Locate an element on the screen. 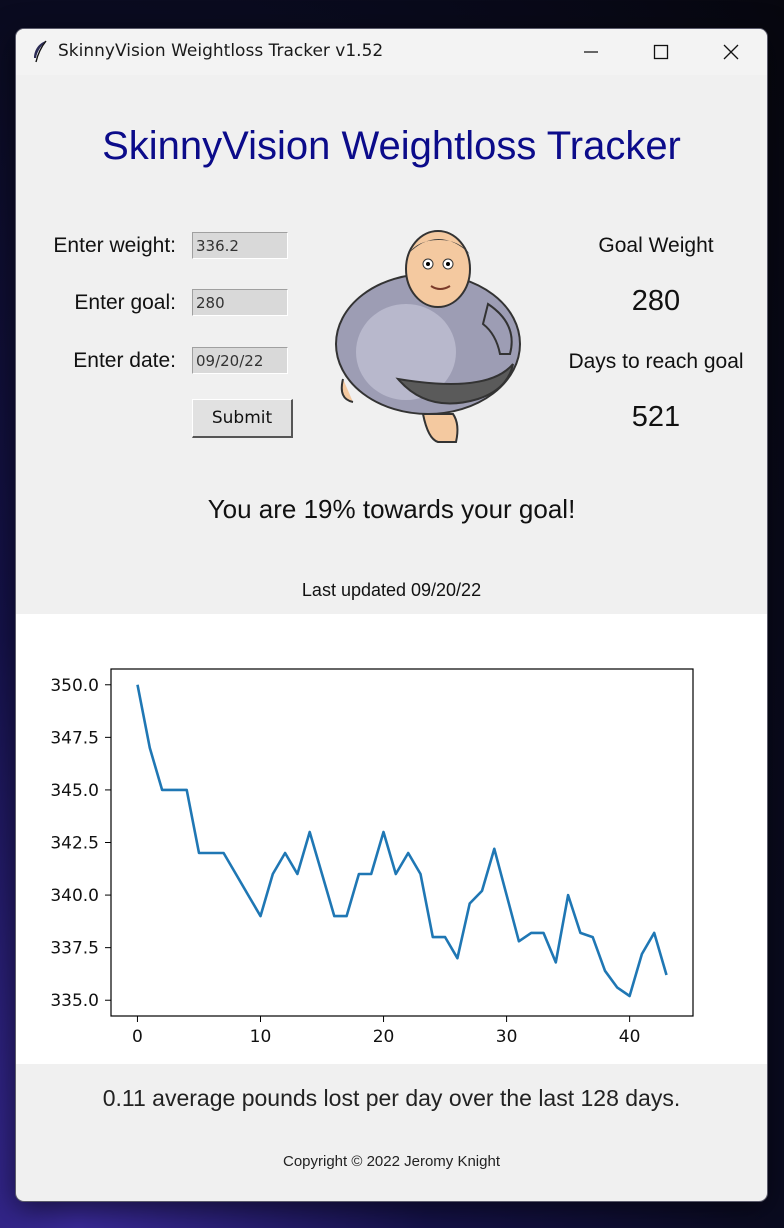 This screenshot has height=1228, width=784. goal-input is located at coordinates (240, 302).